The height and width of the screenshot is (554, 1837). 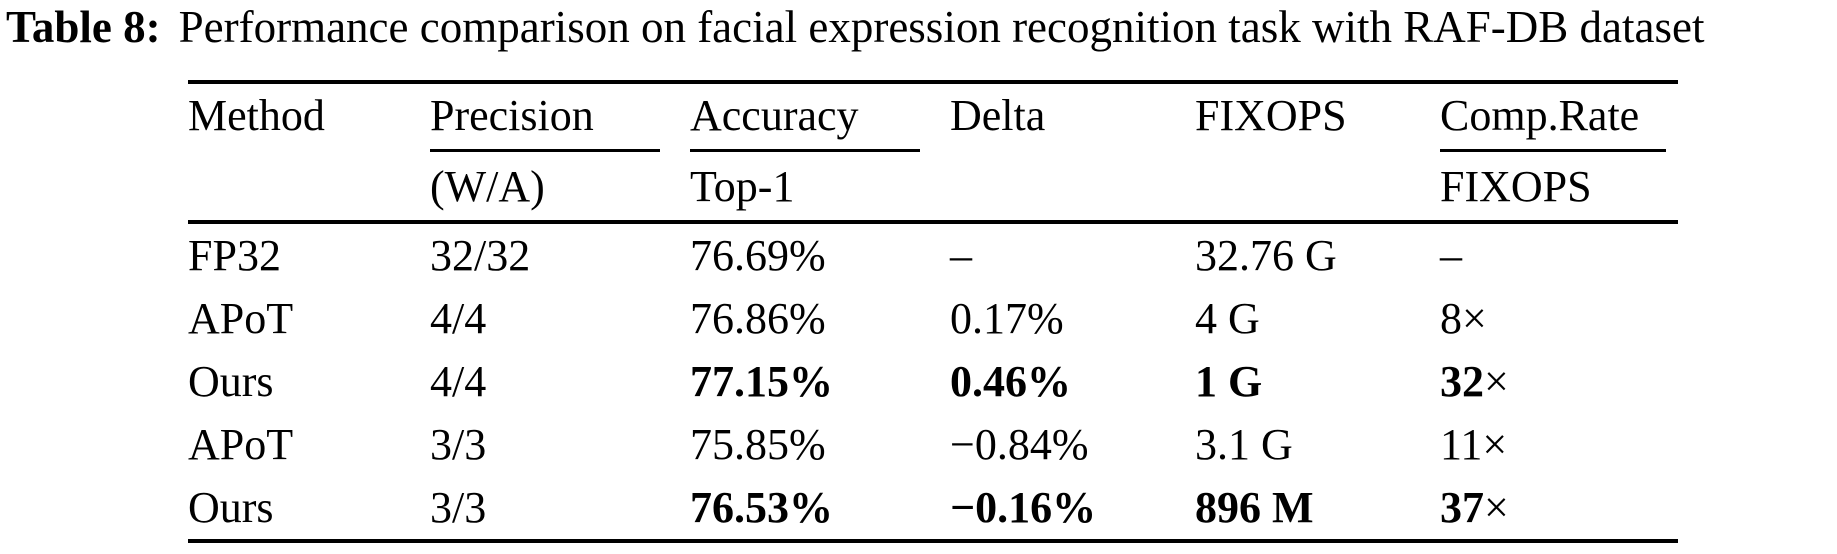 I want to click on column-header-delta: Delta, so click(x=998, y=115).